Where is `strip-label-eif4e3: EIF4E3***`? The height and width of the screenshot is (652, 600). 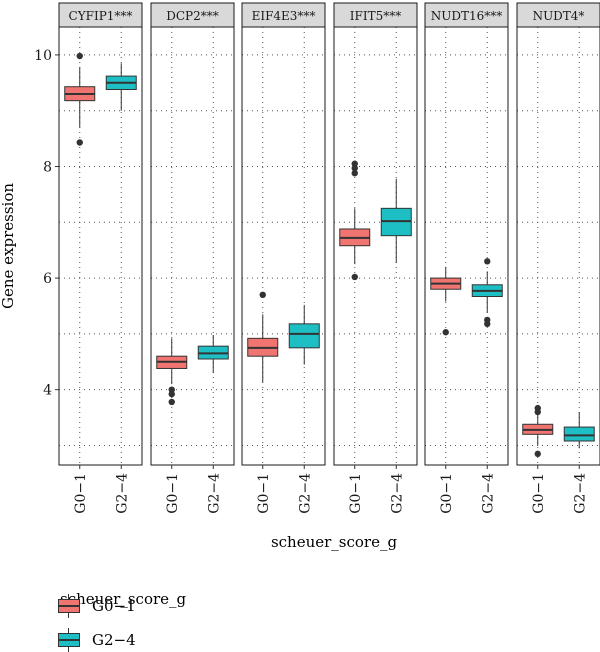 strip-label-eif4e3: EIF4E3*** is located at coordinates (284, 16).